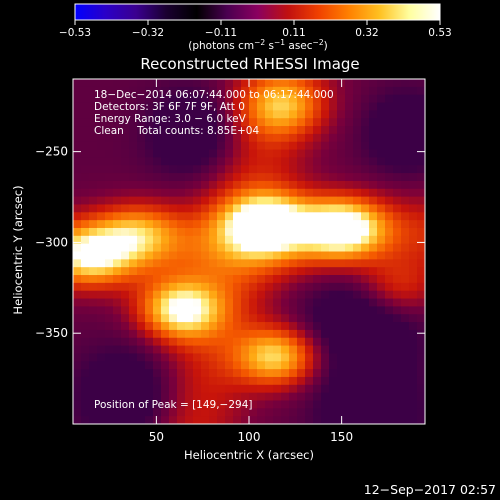 This screenshot has width=500, height=500. What do you see at coordinates (439, 33) in the screenshot?
I see `colorbar-tick-label: 0.53` at bounding box center [439, 33].